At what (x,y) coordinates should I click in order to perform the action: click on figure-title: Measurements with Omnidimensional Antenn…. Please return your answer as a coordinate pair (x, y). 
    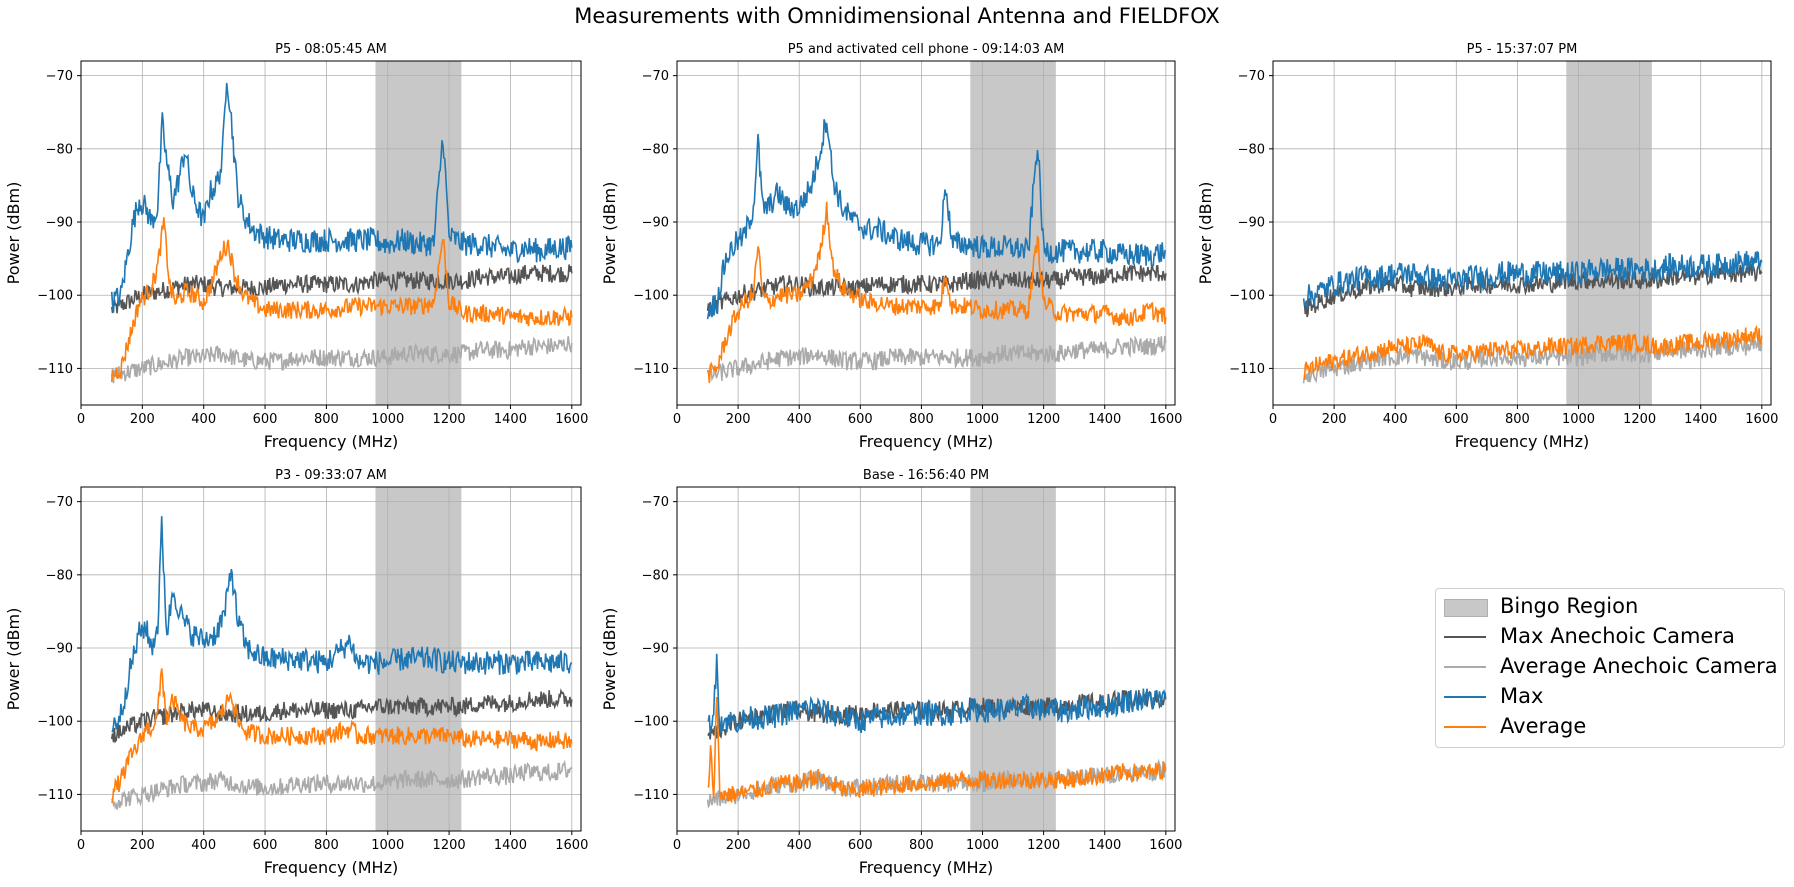
    Looking at the image, I should click on (897, 16).